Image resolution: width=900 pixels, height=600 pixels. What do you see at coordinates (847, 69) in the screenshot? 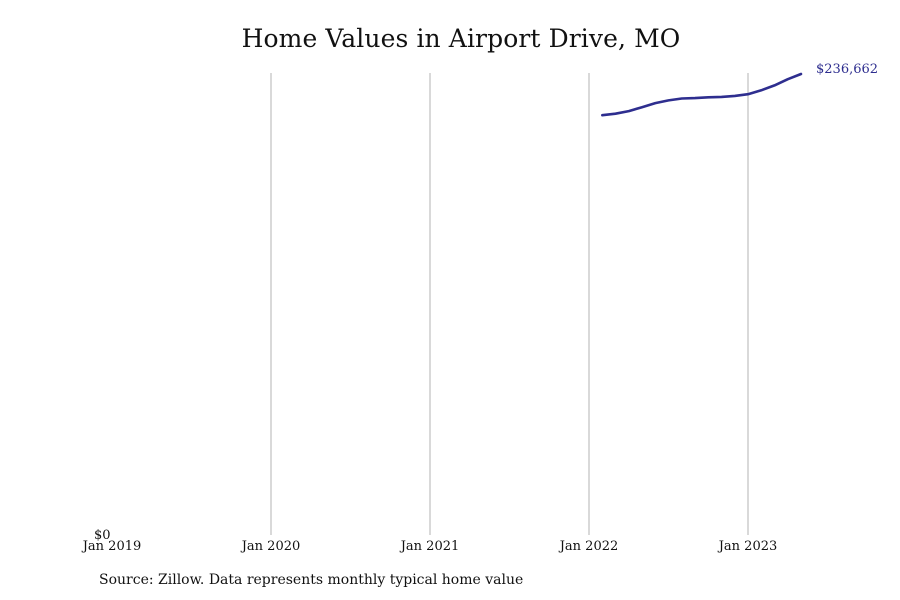
I see `end-value-label: $236,662` at bounding box center [847, 69].